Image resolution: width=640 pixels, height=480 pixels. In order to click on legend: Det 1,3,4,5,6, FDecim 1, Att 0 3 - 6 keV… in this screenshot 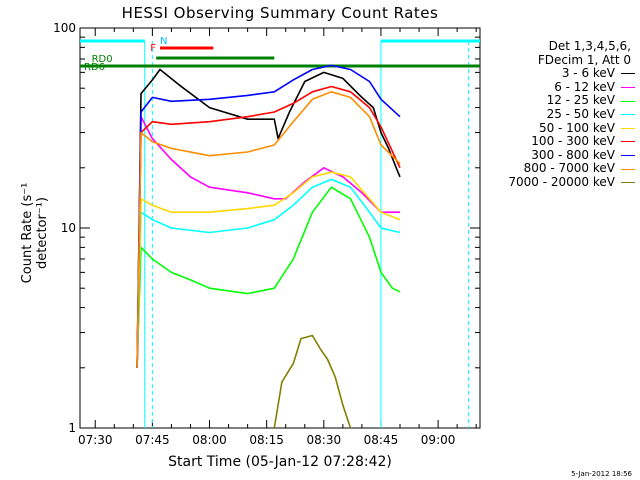, I will do `click(562, 114)`.